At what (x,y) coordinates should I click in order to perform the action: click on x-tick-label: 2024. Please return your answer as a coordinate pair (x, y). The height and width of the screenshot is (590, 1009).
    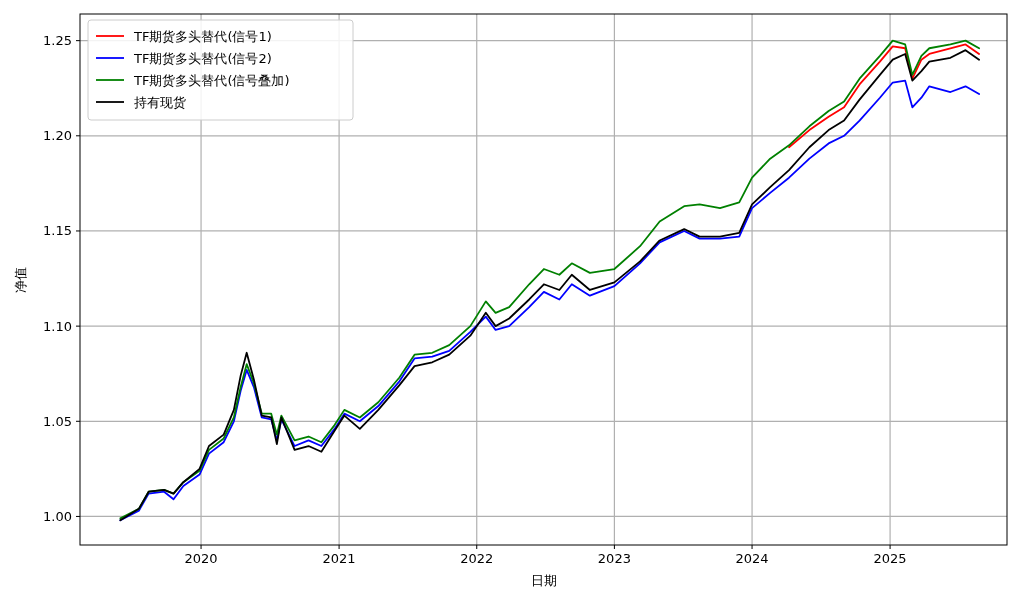
    Looking at the image, I should click on (752, 558).